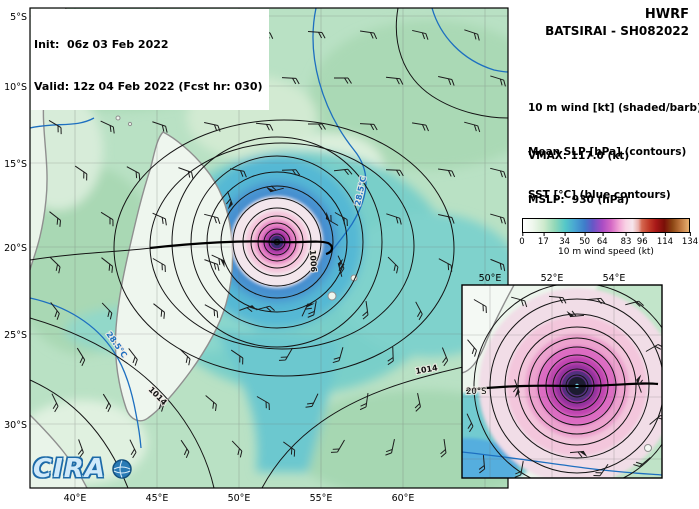  I want to click on inset-madagascar-land, so click(488, 329).